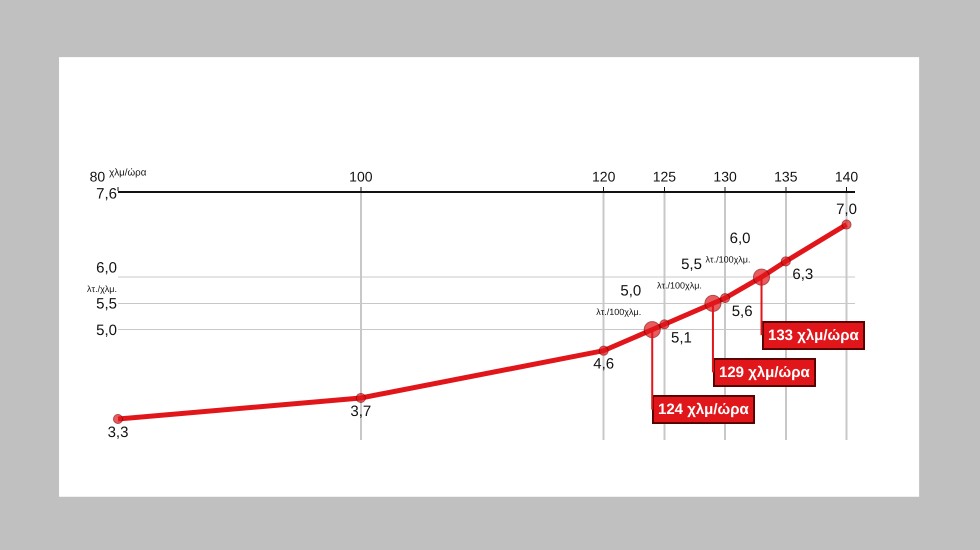 This screenshot has width=980, height=550. What do you see at coordinates (681, 337) in the screenshot?
I see `data-label: 5,1` at bounding box center [681, 337].